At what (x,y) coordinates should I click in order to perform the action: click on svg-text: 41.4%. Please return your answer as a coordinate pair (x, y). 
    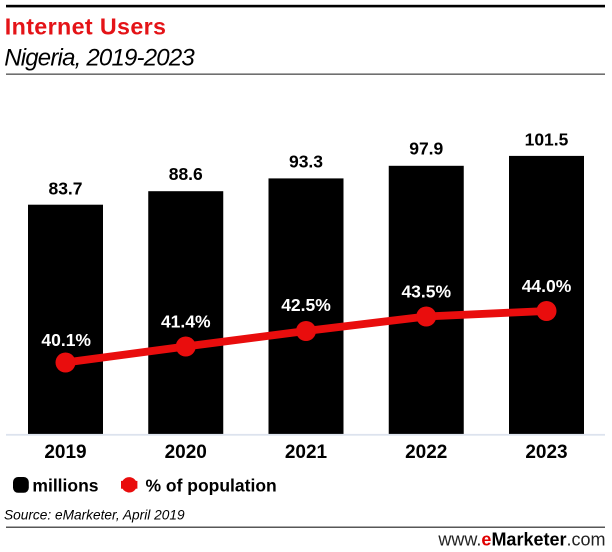
    Looking at the image, I should click on (186, 322).